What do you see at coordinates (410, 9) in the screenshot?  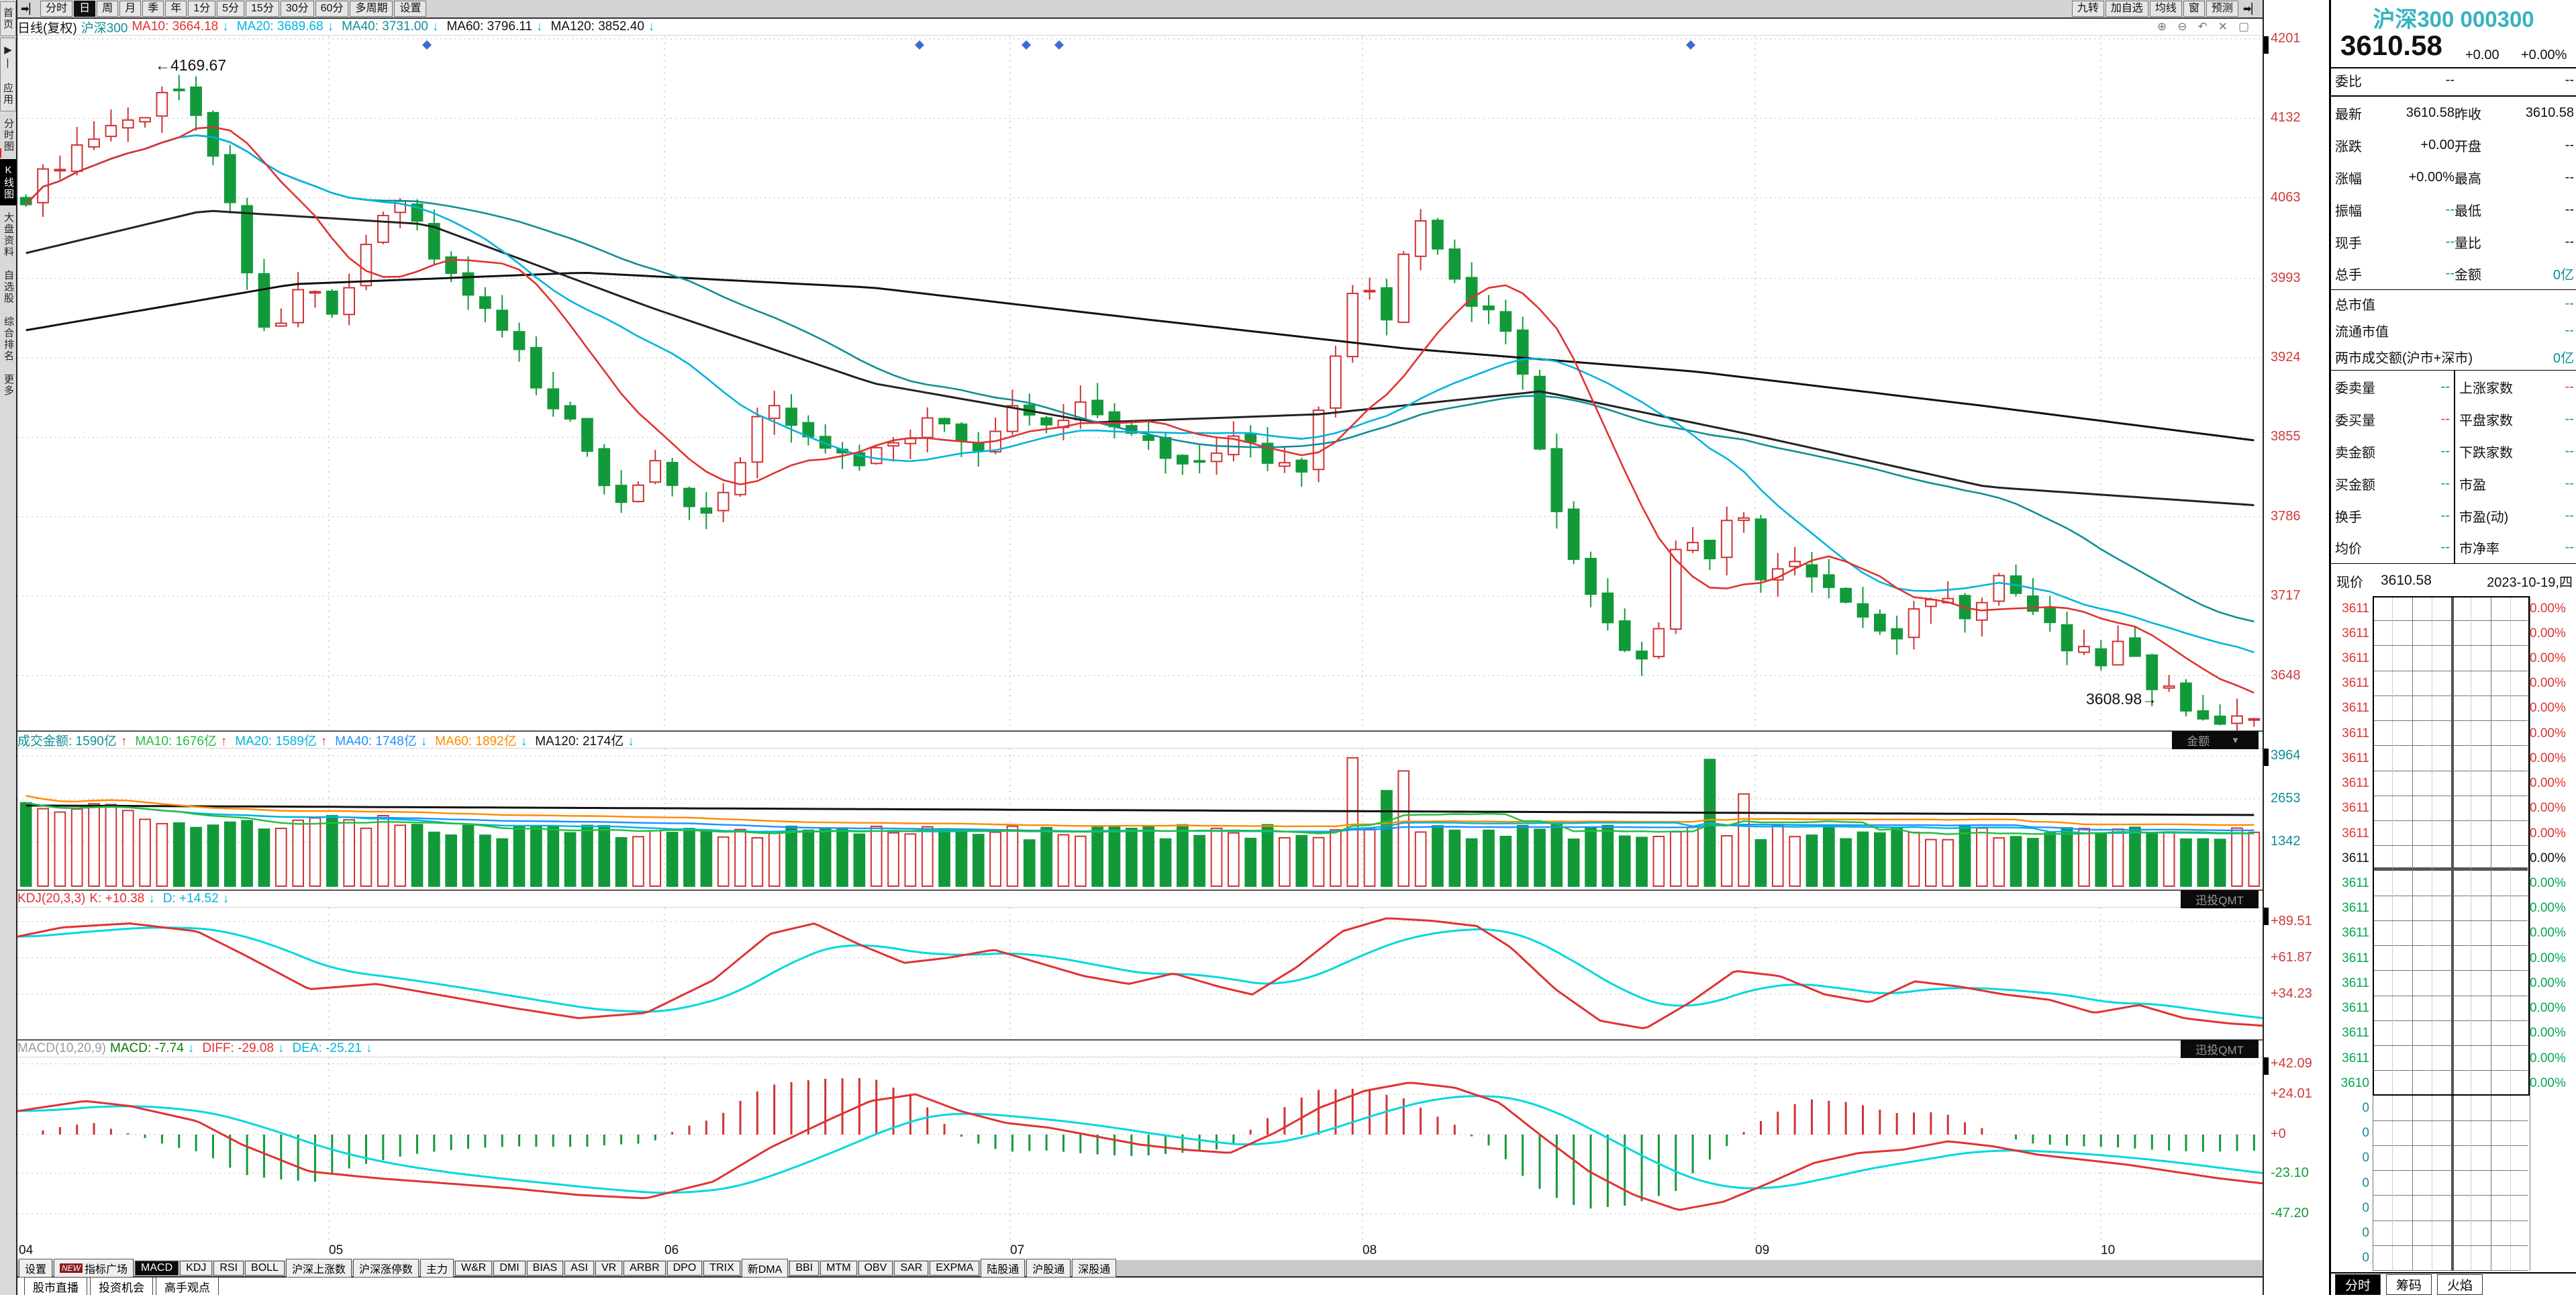 I see `period-tab-设置: 设置` at bounding box center [410, 9].